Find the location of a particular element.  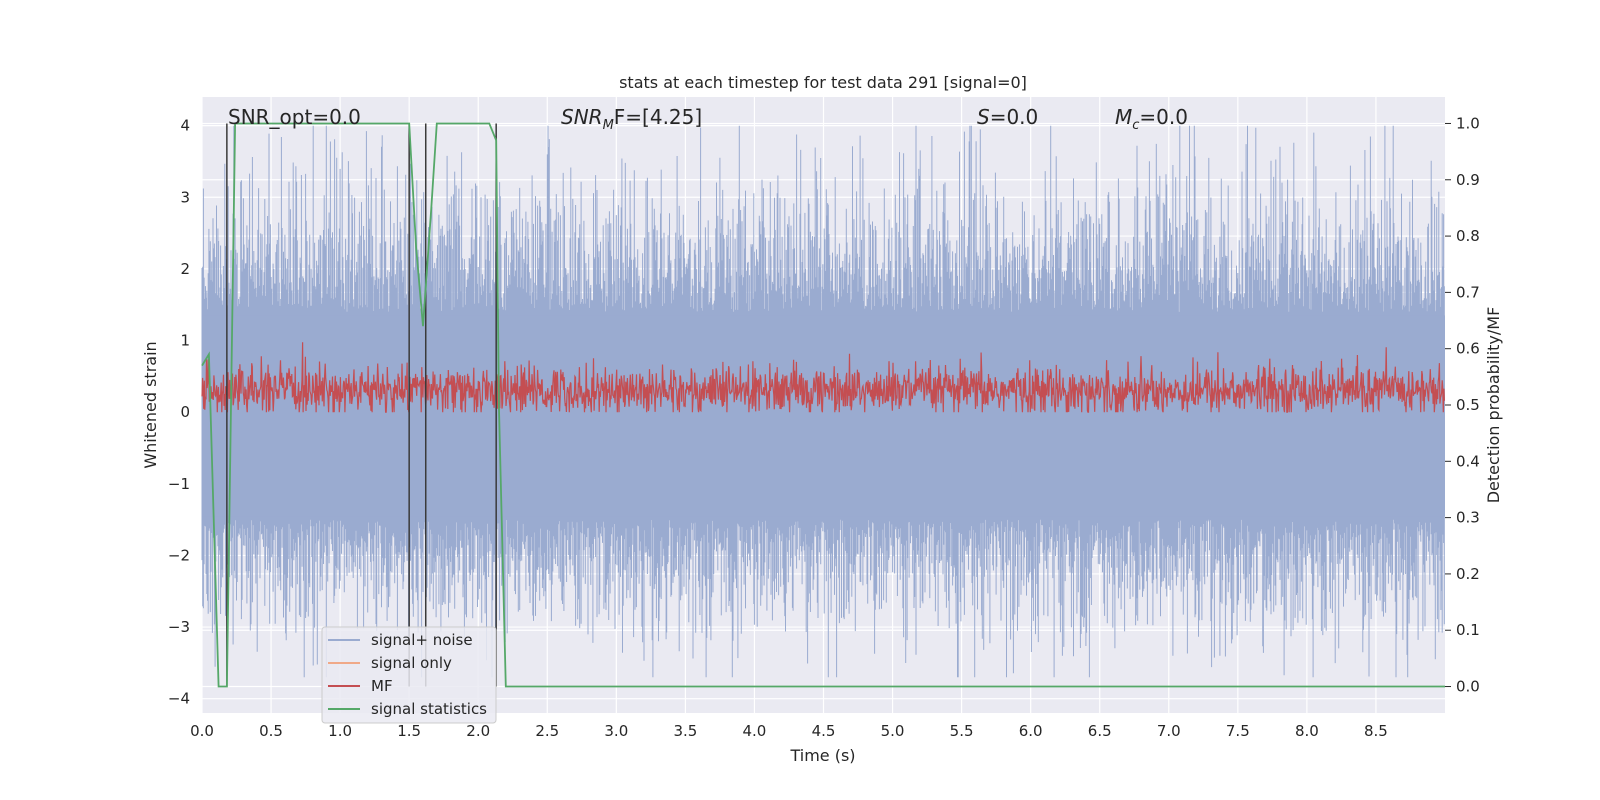

y-axis-ticks: −4 −3 −2 −1 0 1 2 3 4 is located at coordinates (179, 412).